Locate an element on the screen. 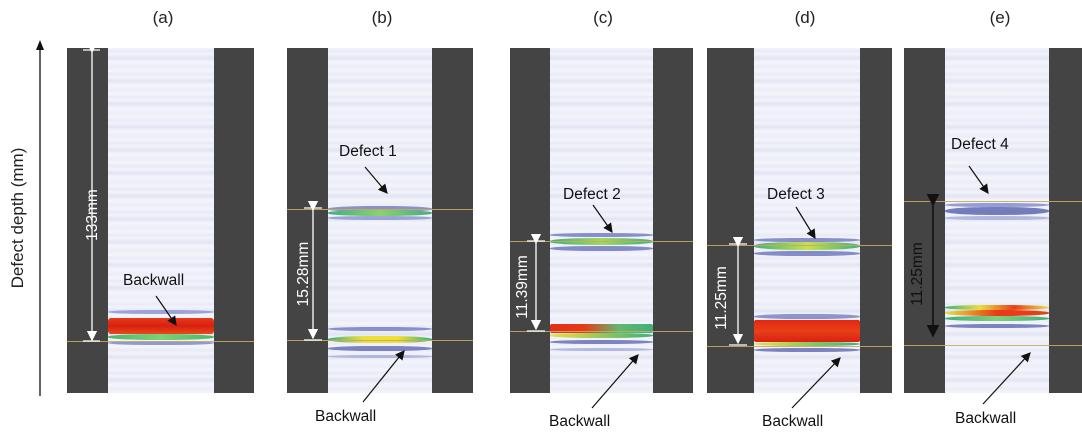 The image size is (1082, 432). panel-label-e: (e) is located at coordinates (1000, 17).